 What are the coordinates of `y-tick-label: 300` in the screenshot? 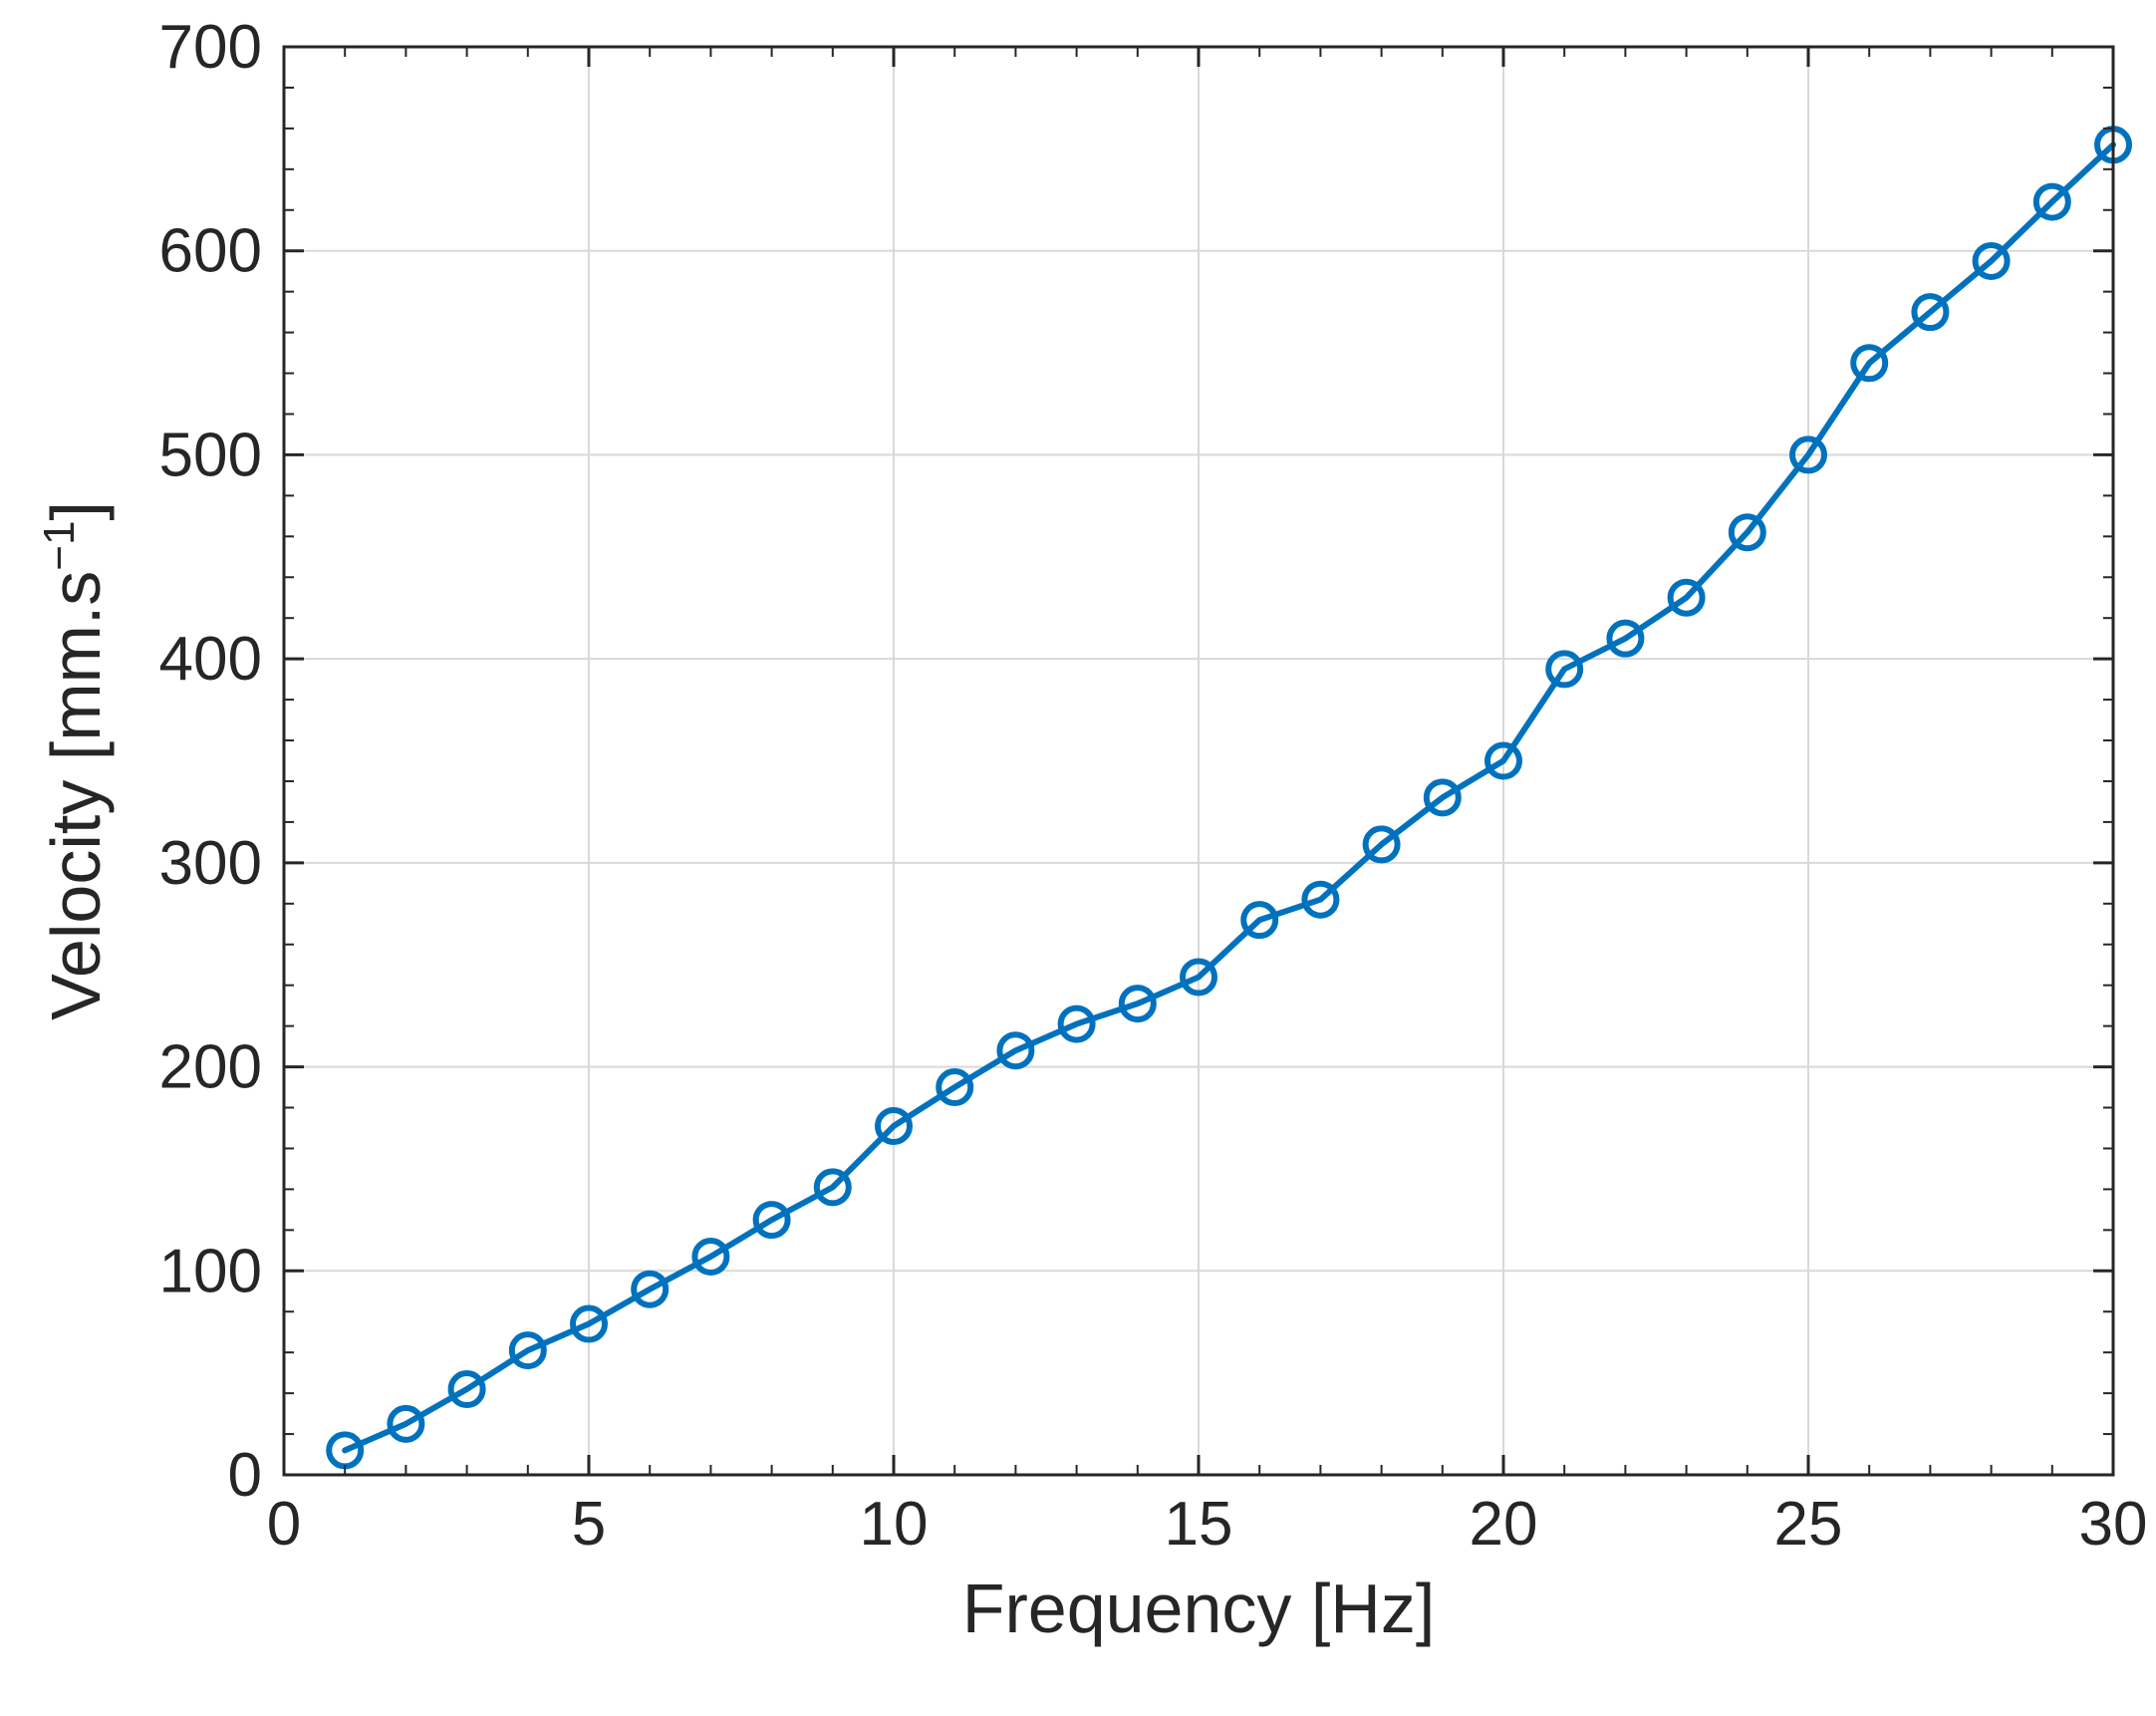 It's located at (210, 864).